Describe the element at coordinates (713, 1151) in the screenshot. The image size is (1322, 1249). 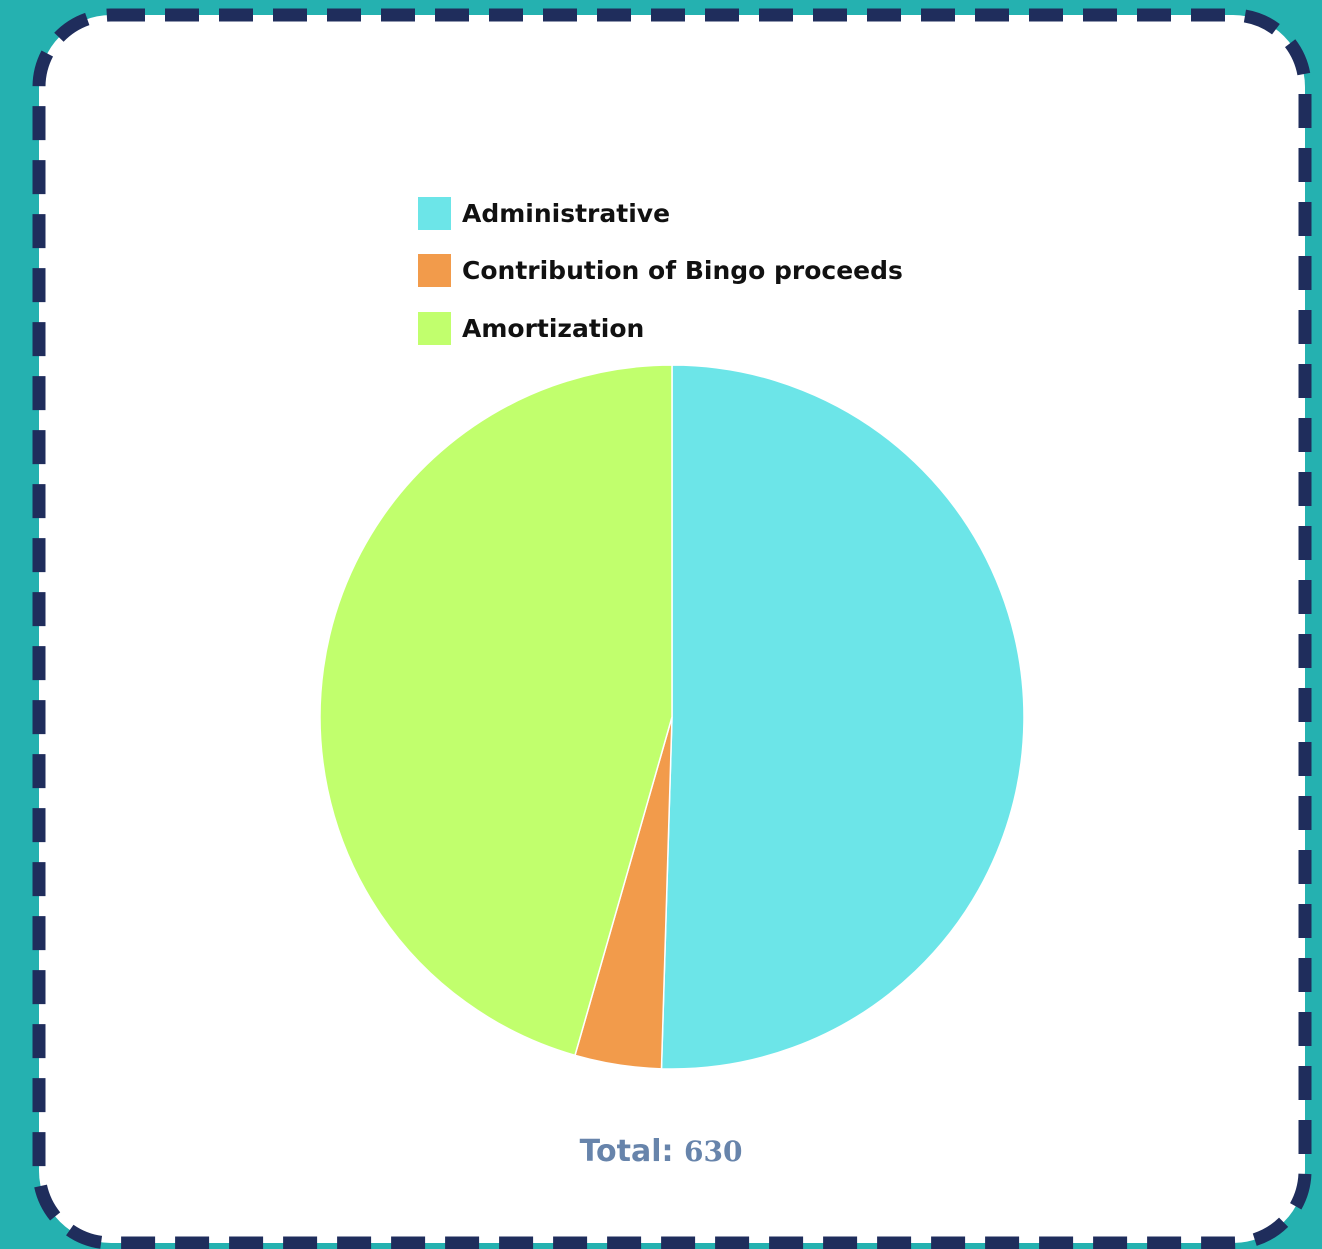
I see `total-value: 630` at that location.